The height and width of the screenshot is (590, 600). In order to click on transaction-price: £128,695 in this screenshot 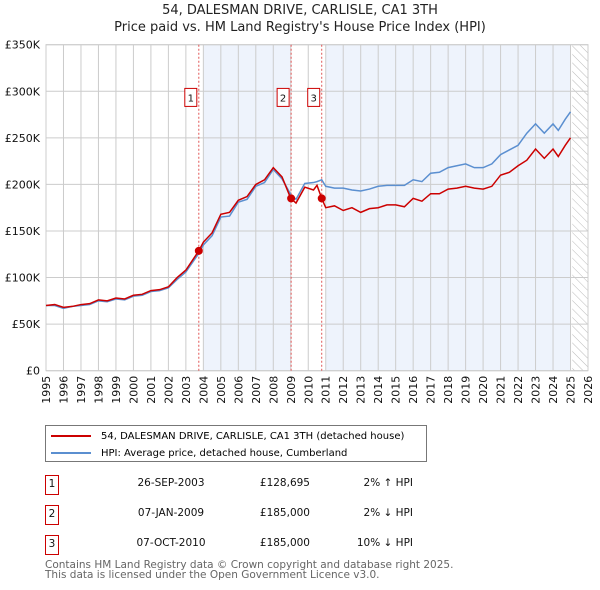, I will do `click(284, 483)`.